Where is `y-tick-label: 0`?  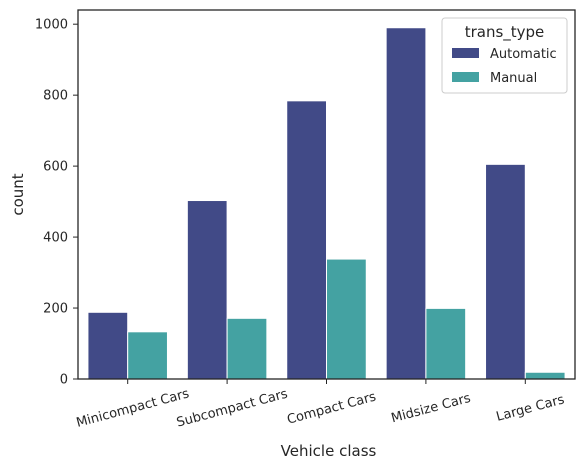
y-tick-label: 0 is located at coordinates (64, 380).